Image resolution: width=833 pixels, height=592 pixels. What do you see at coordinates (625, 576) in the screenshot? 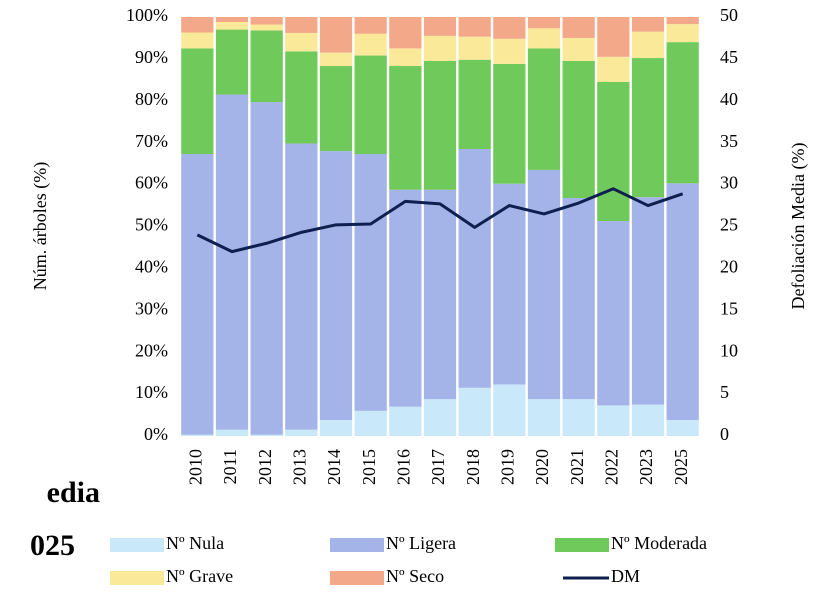
I see `legend-label: DM` at bounding box center [625, 576].